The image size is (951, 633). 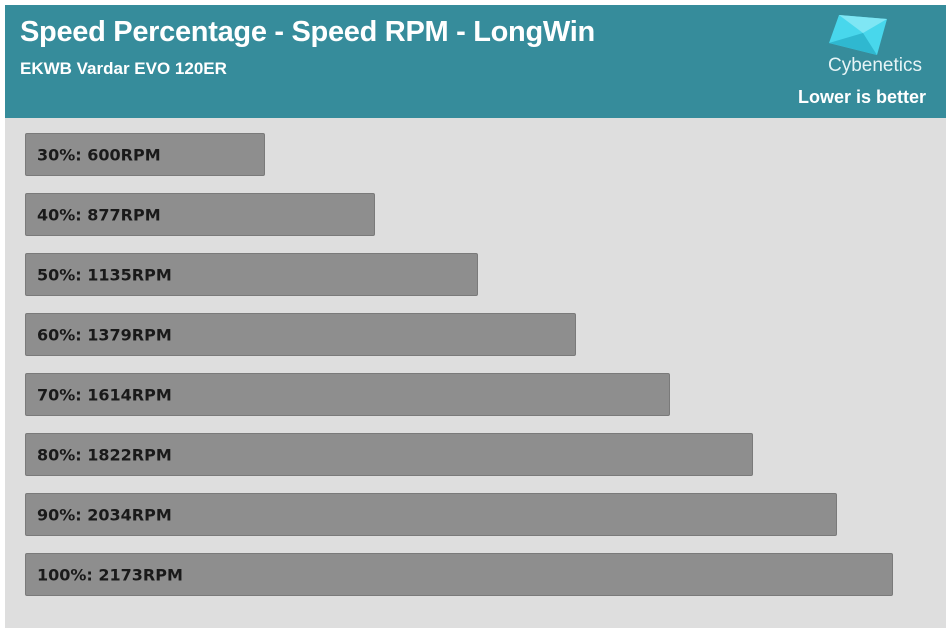 What do you see at coordinates (459, 574) in the screenshot?
I see `bar: 100%: 2173RPM` at bounding box center [459, 574].